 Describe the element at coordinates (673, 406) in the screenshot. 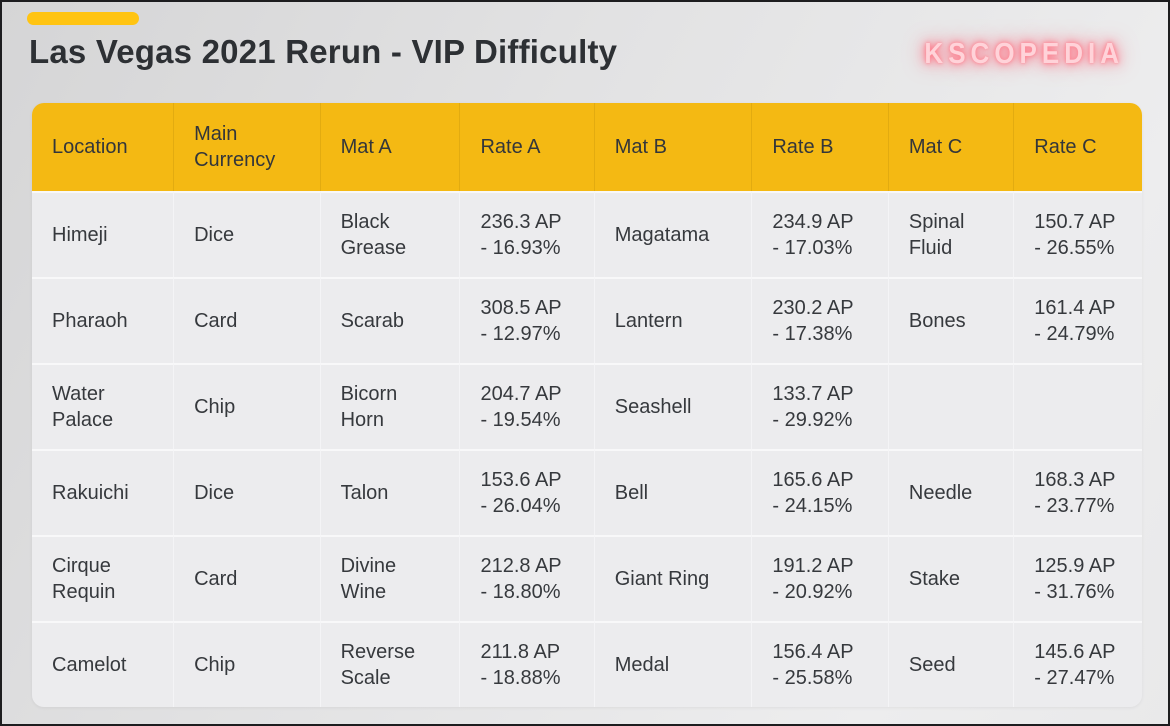

I see `cell-mat-b: Seashell` at that location.